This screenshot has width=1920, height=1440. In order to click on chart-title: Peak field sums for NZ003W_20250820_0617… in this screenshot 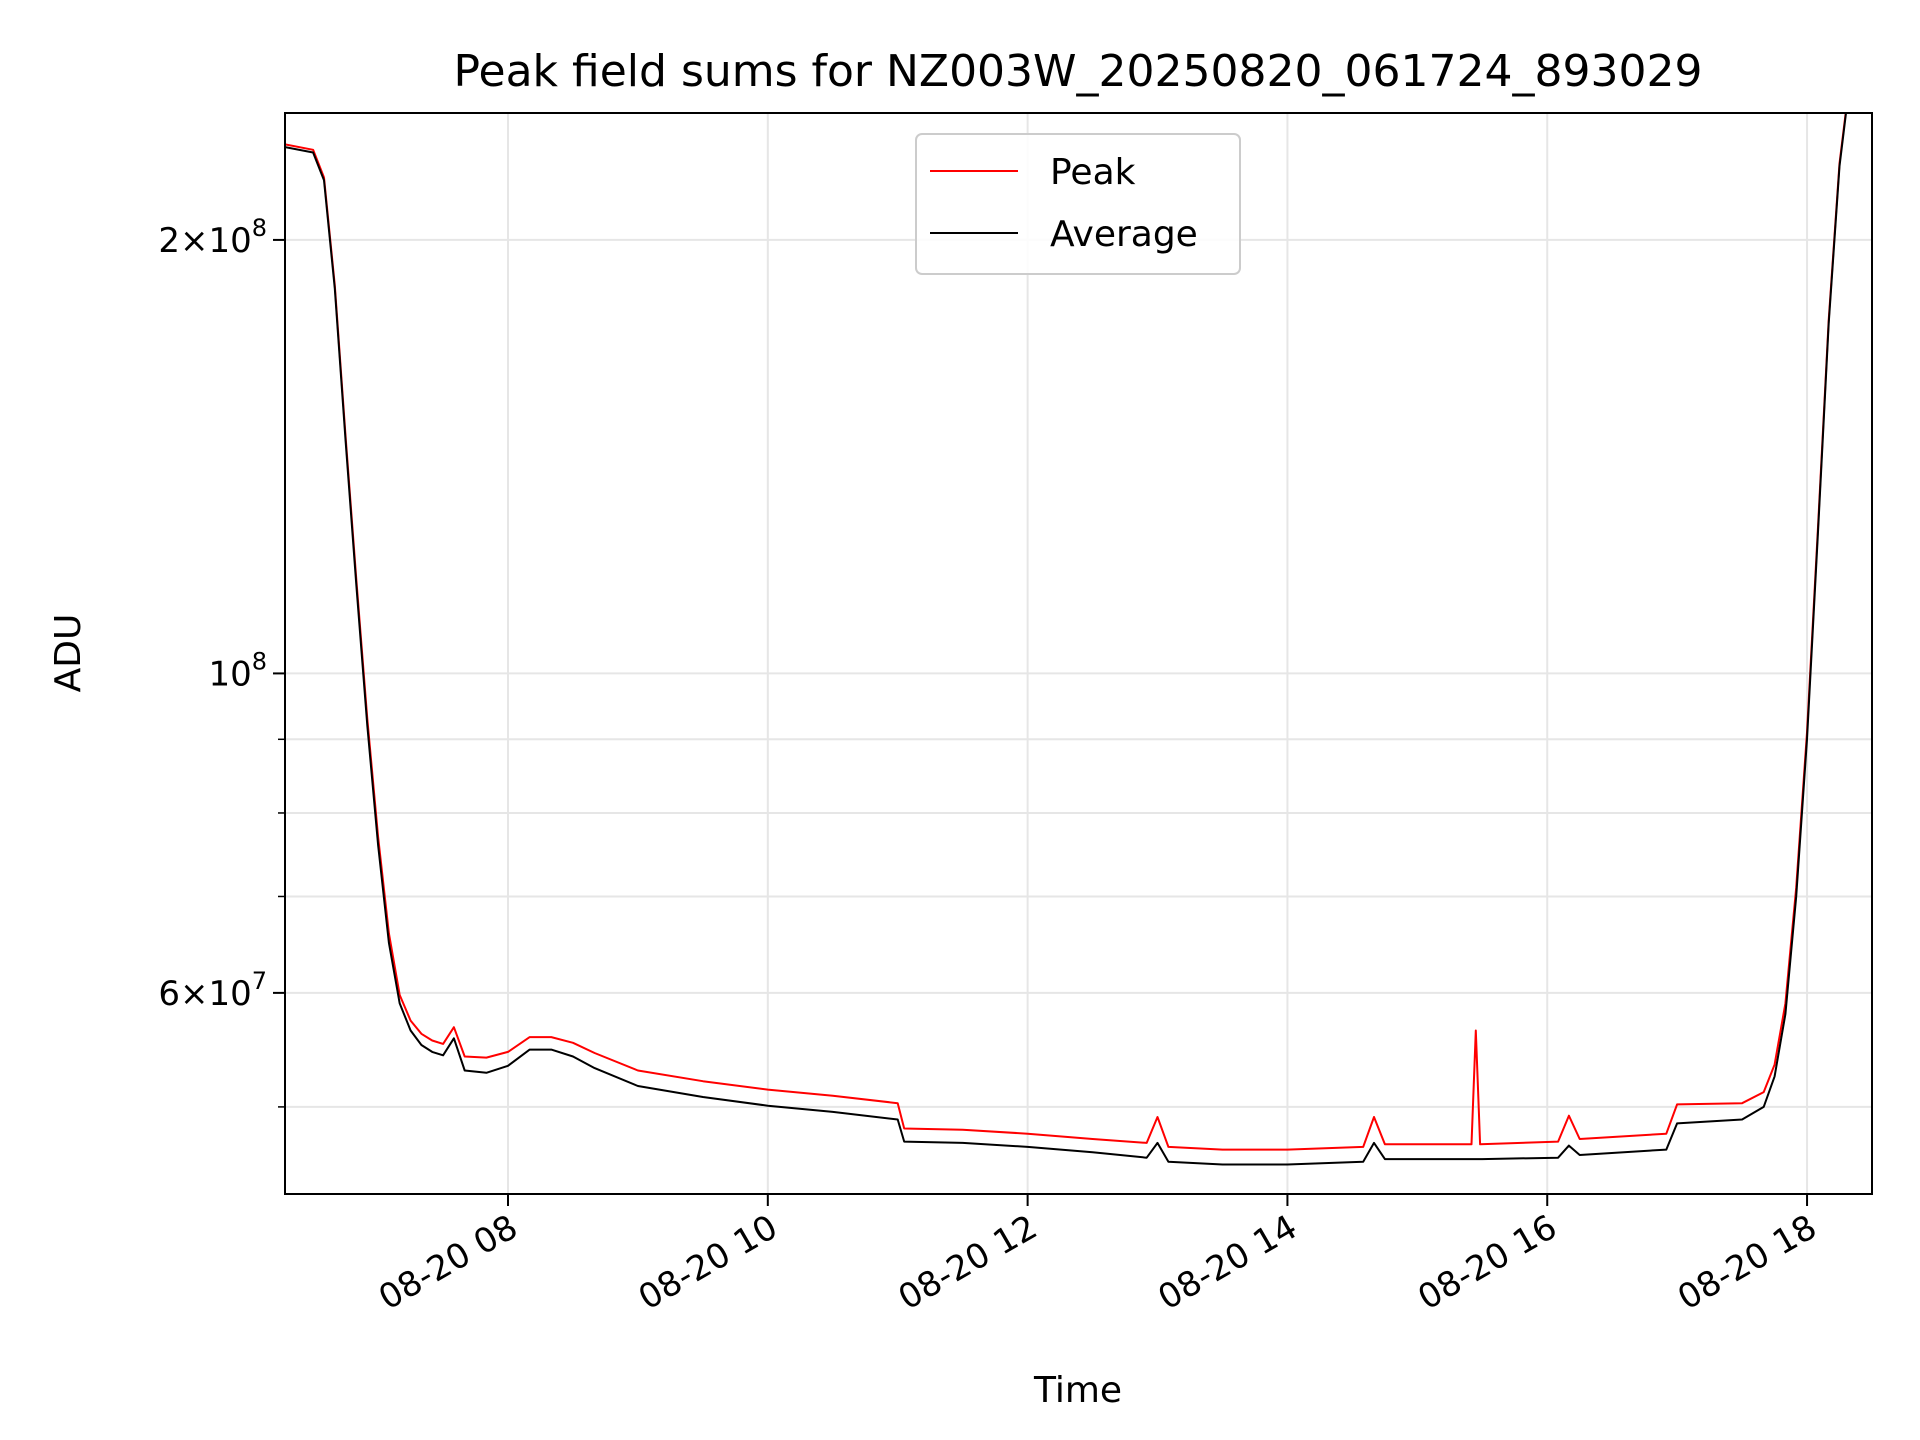, I will do `click(1078, 71)`.